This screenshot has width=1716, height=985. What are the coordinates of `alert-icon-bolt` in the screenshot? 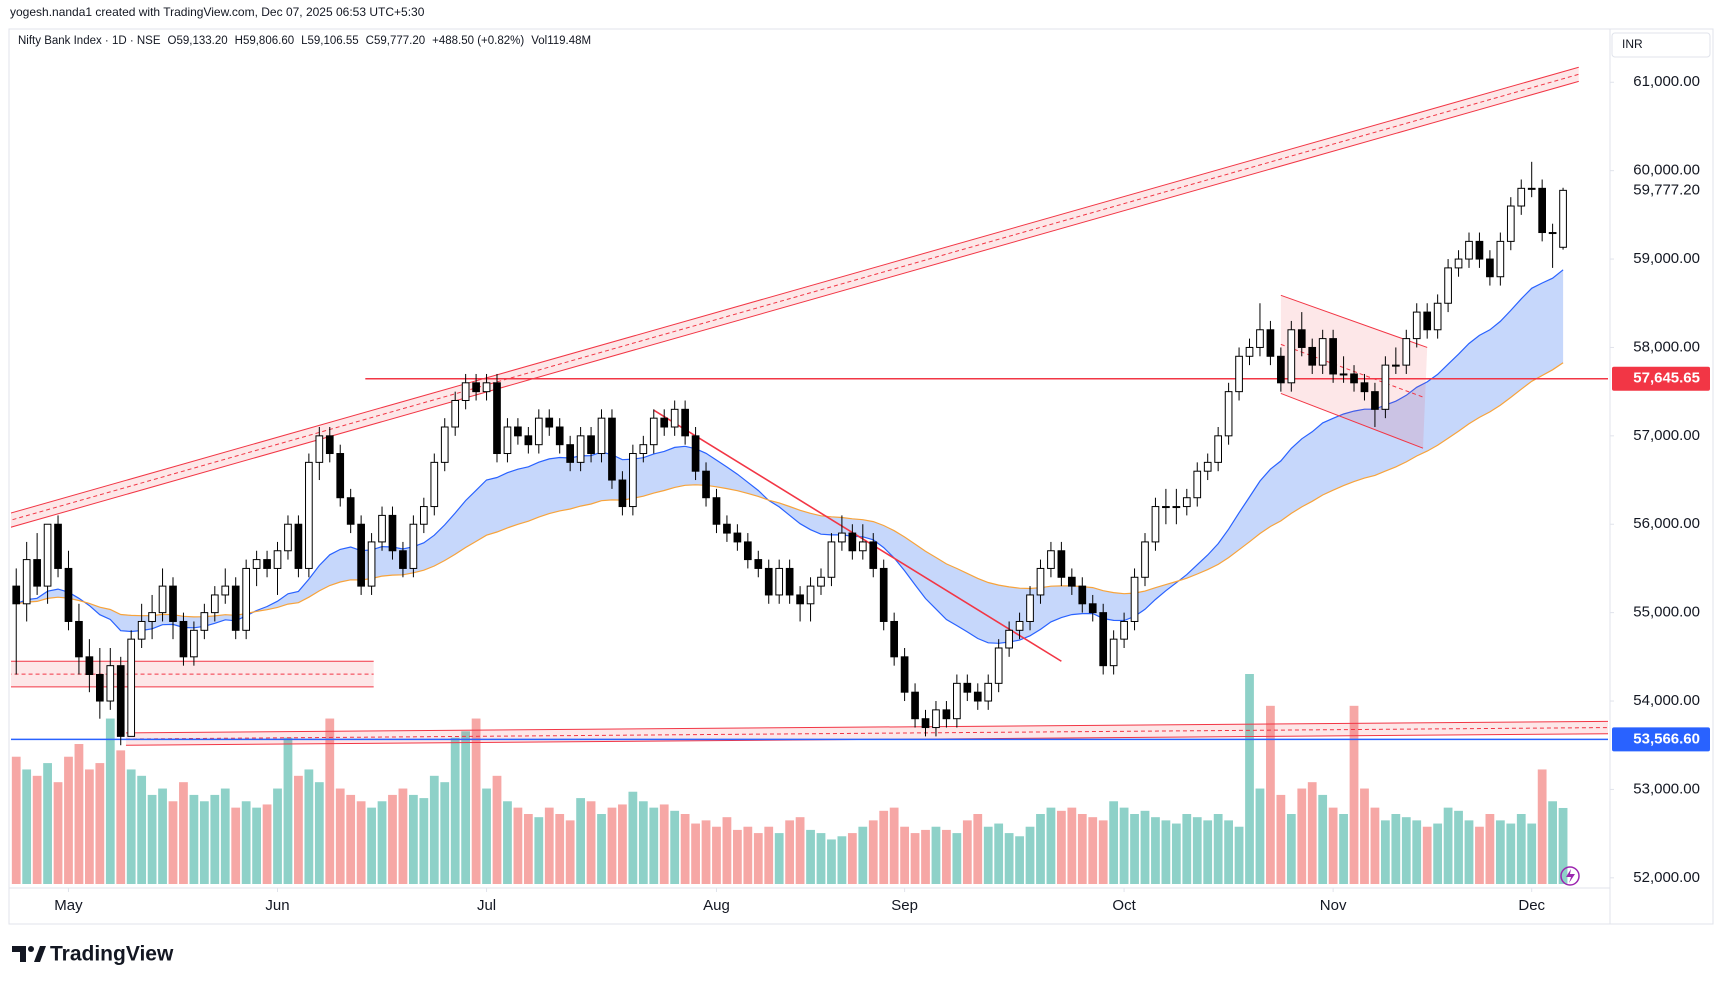 It's located at (1570, 876).